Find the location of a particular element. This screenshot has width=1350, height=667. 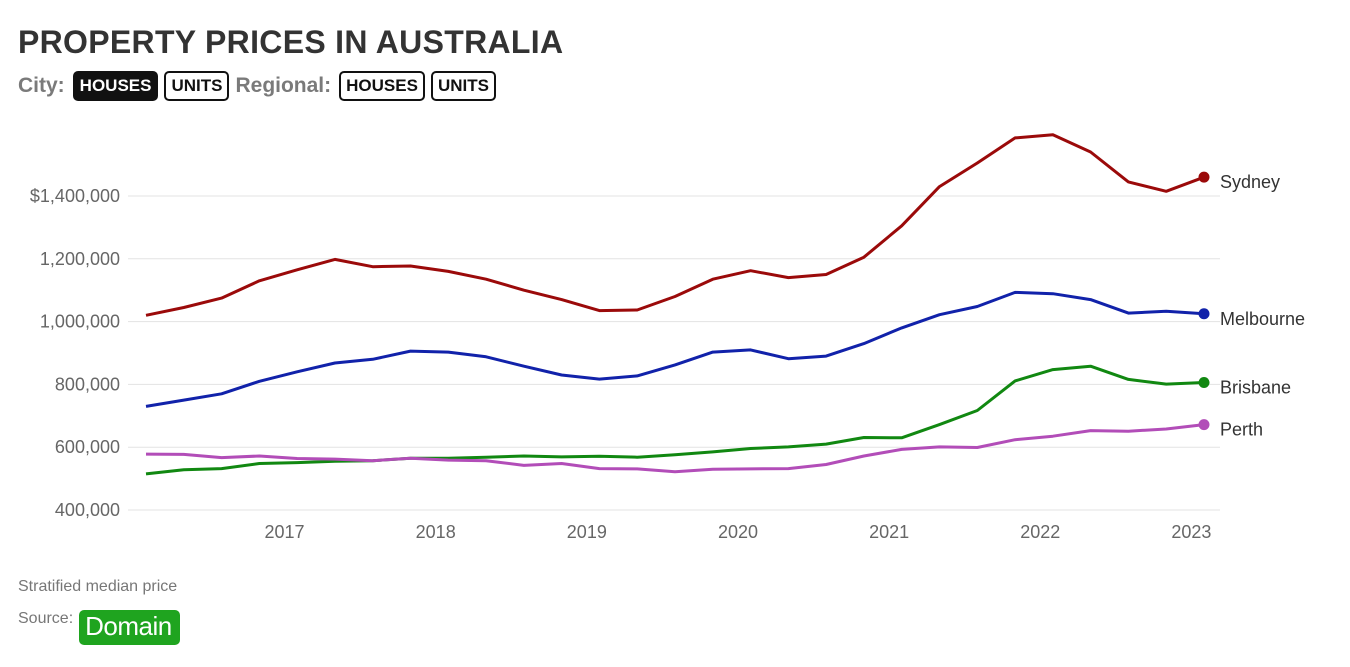

source-logo: Domain is located at coordinates (129, 627).